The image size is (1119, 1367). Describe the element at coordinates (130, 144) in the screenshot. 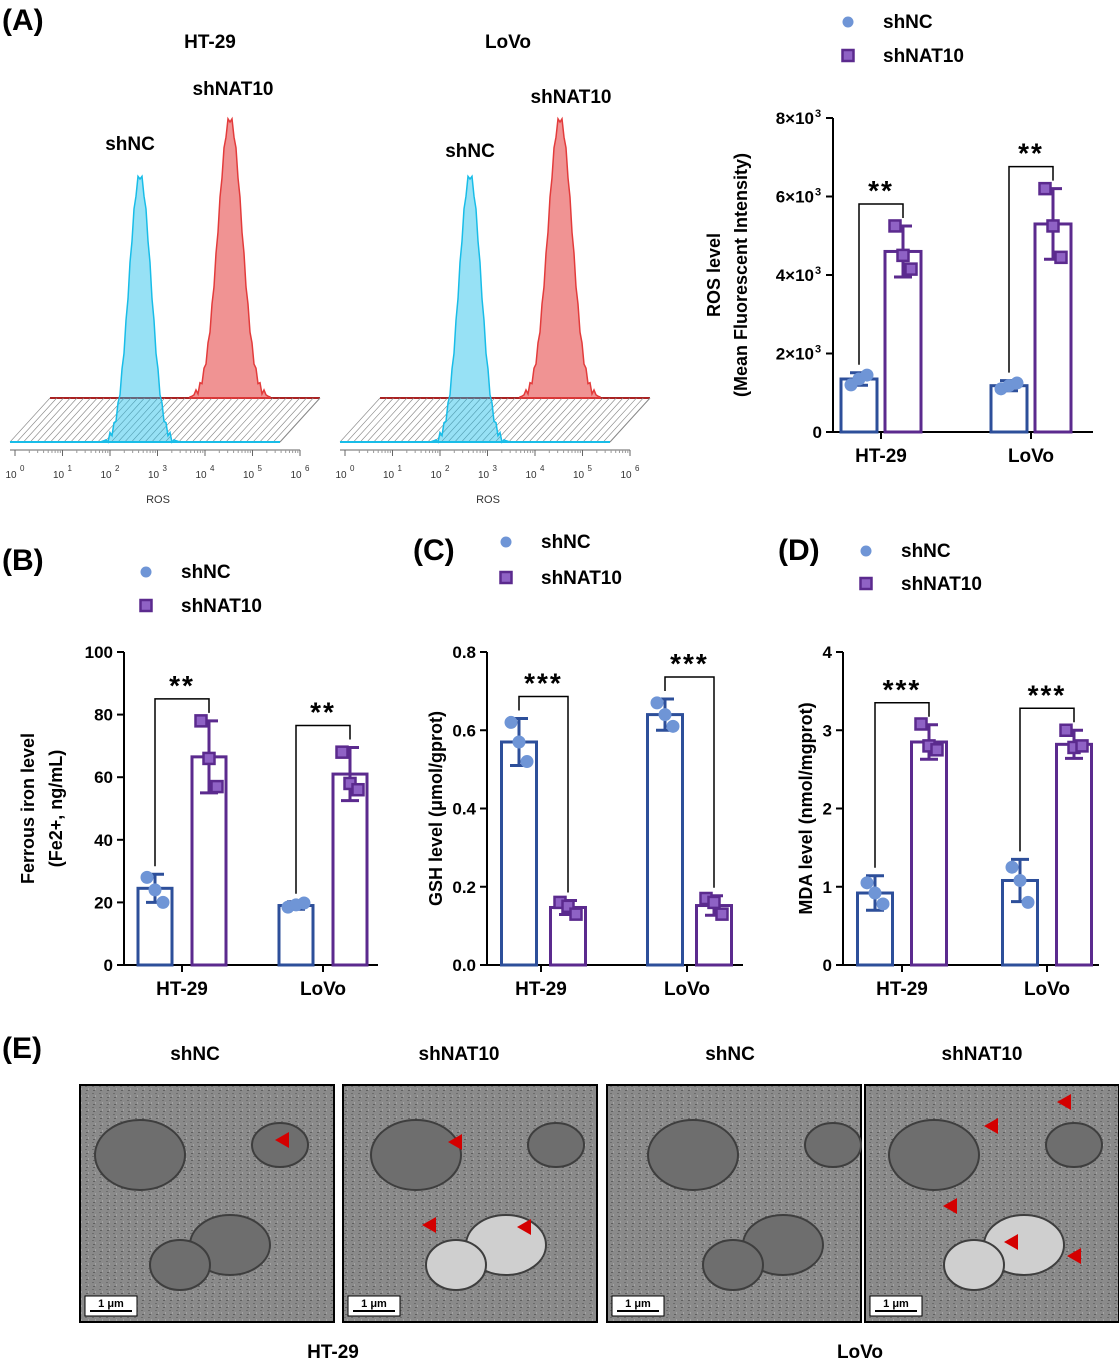

I see `flow-label-shnc-ht29: shNC` at that location.